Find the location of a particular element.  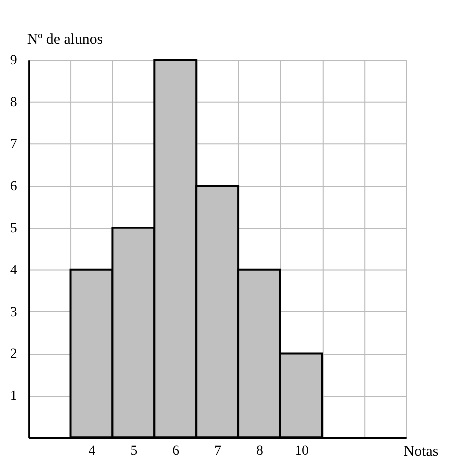

x-tick-label: 5 is located at coordinates (134, 452).